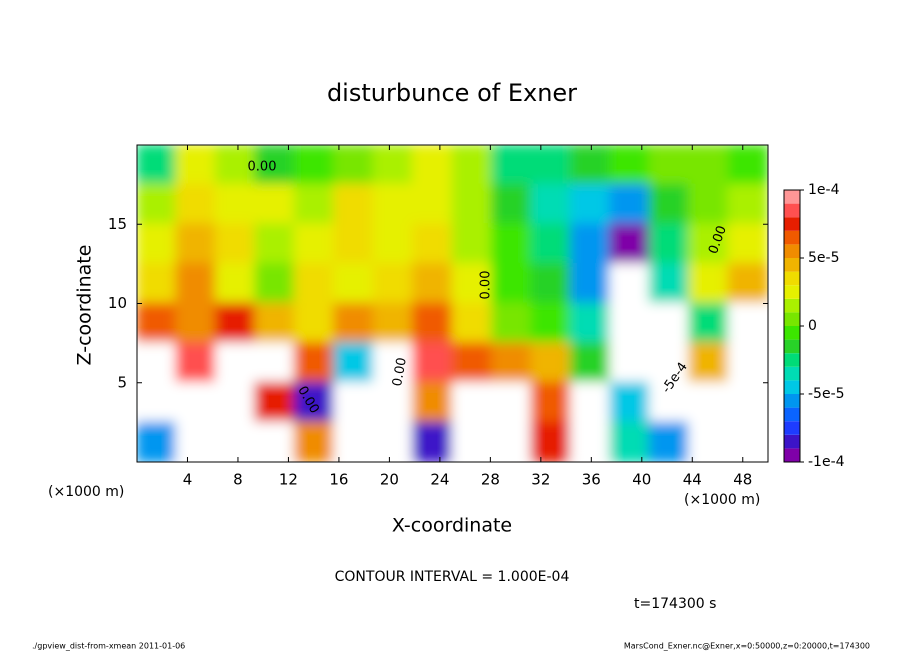 The image size is (904, 654). What do you see at coordinates (338, 480) in the screenshot?
I see `x-tick-label: 16` at bounding box center [338, 480].